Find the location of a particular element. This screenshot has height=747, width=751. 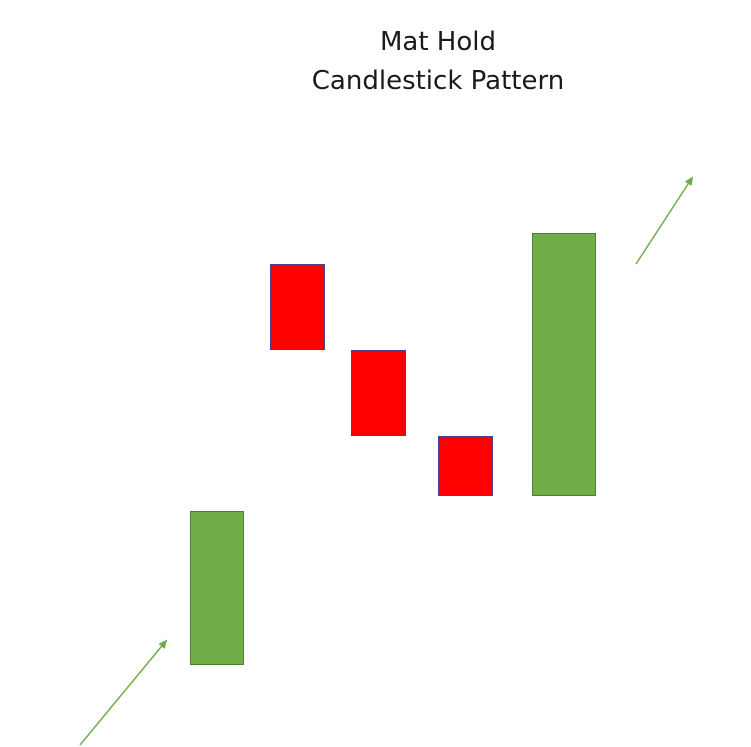

title-line-2: Candlestick Pattern is located at coordinates (438, 81).